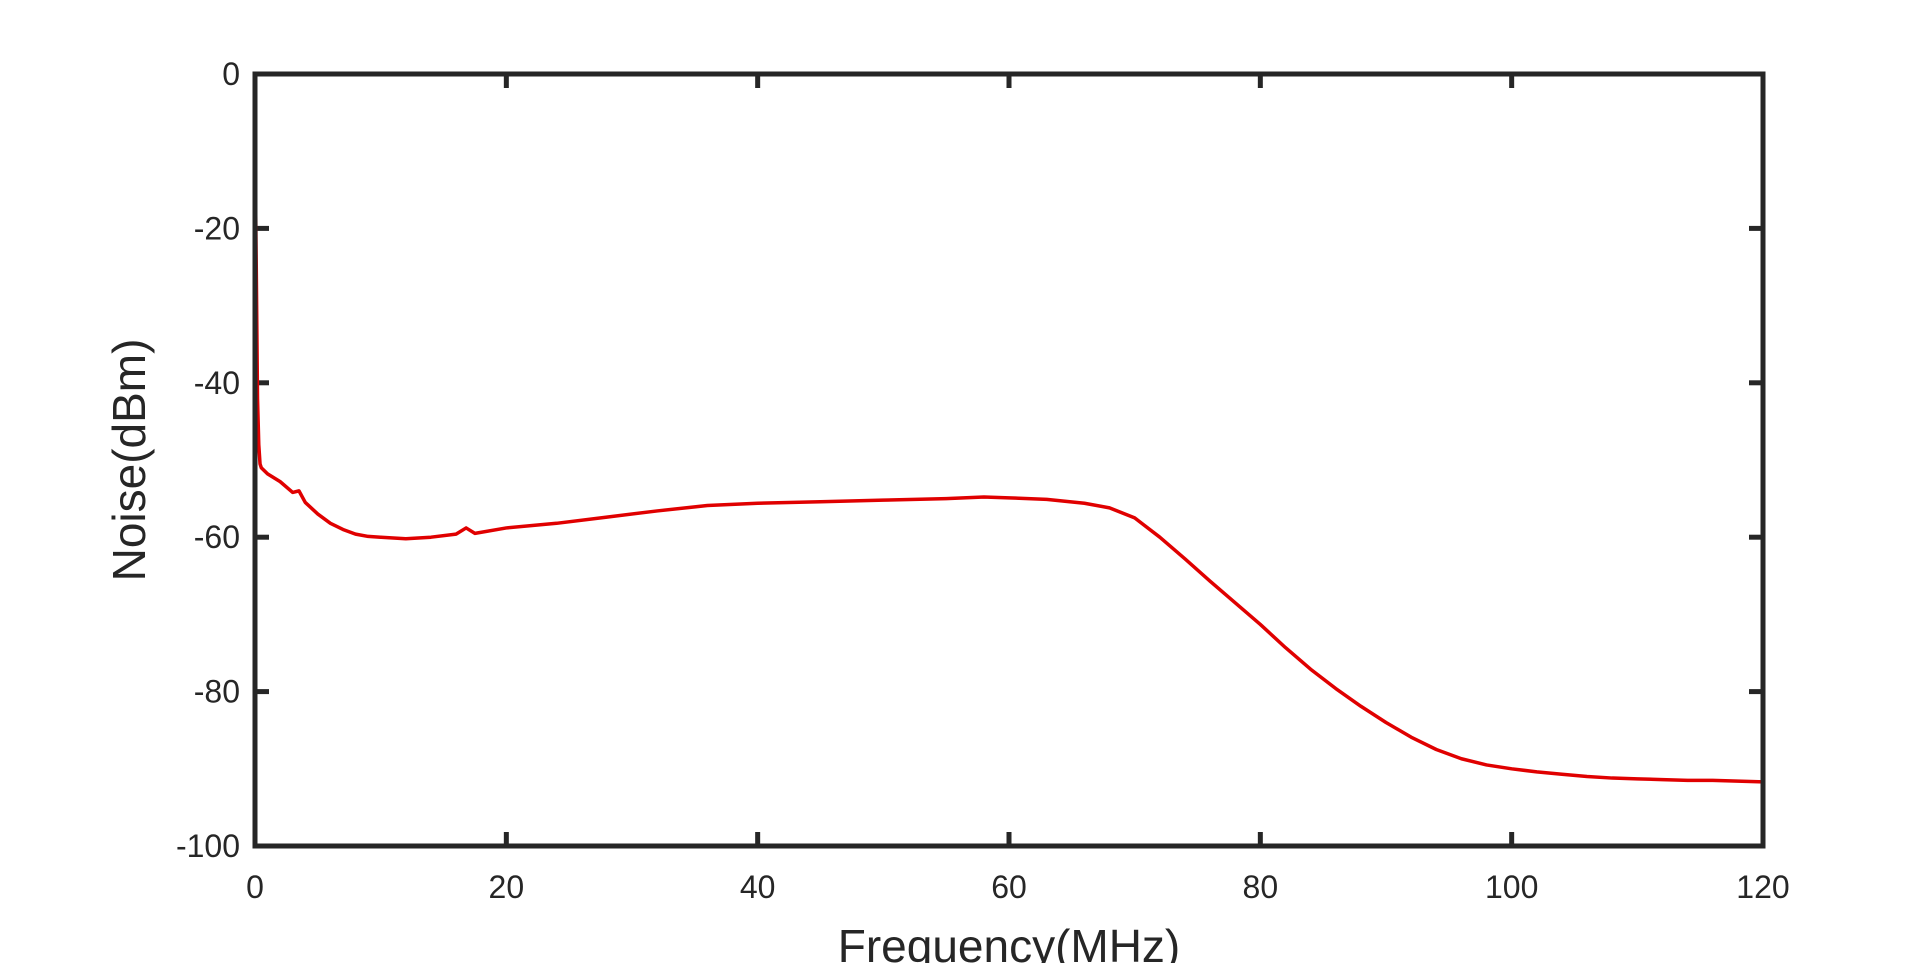 This screenshot has height=963, width=1920. I want to click on y-tick-label-5: -100, so click(208, 846).